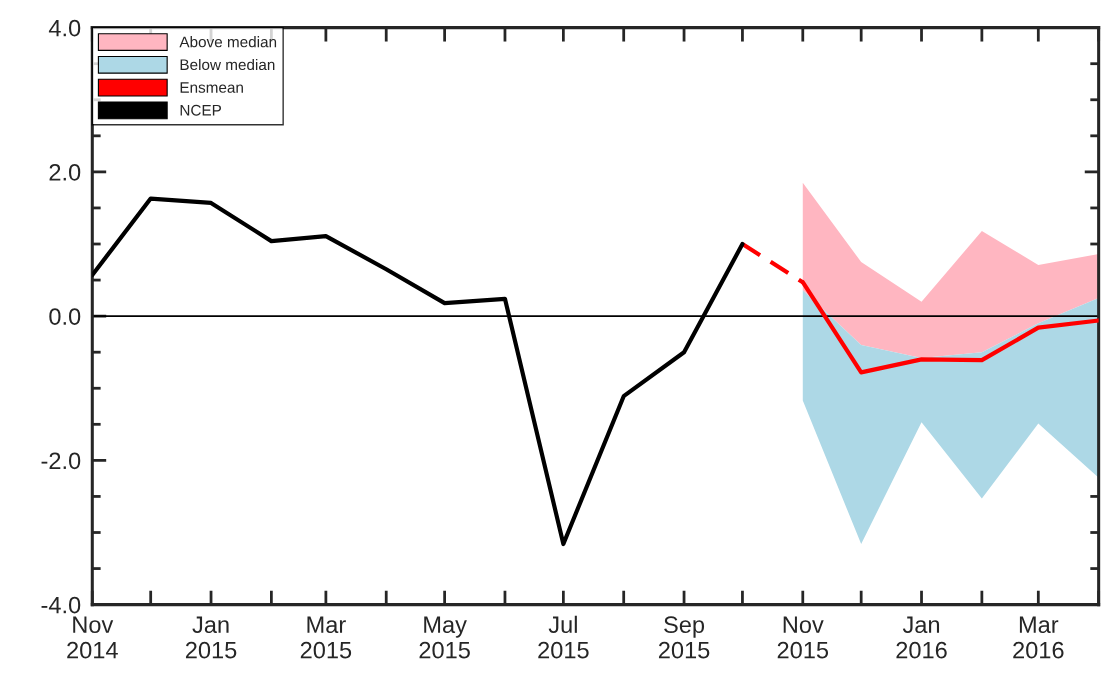 The height and width of the screenshot is (691, 1112). I want to click on y-tick-label: 2.0, so click(65, 172).